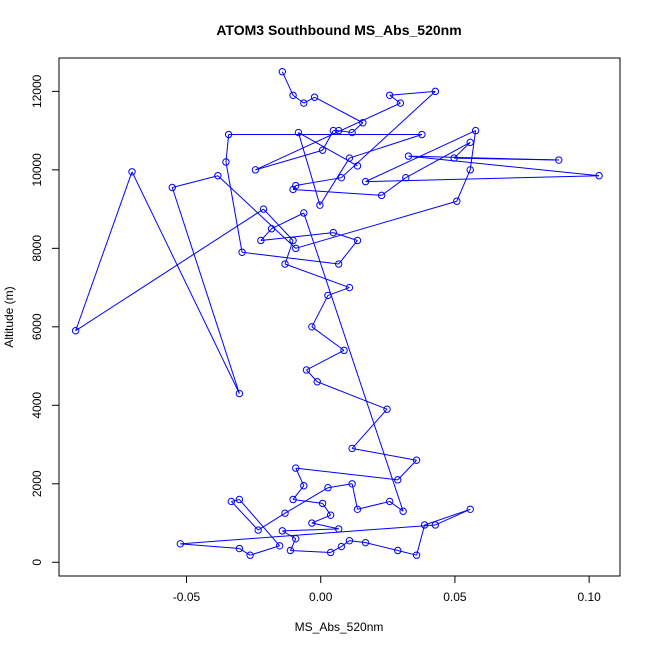 The height and width of the screenshot is (650, 650). What do you see at coordinates (187, 597) in the screenshot?
I see `x-tick-label: -0.05` at bounding box center [187, 597].